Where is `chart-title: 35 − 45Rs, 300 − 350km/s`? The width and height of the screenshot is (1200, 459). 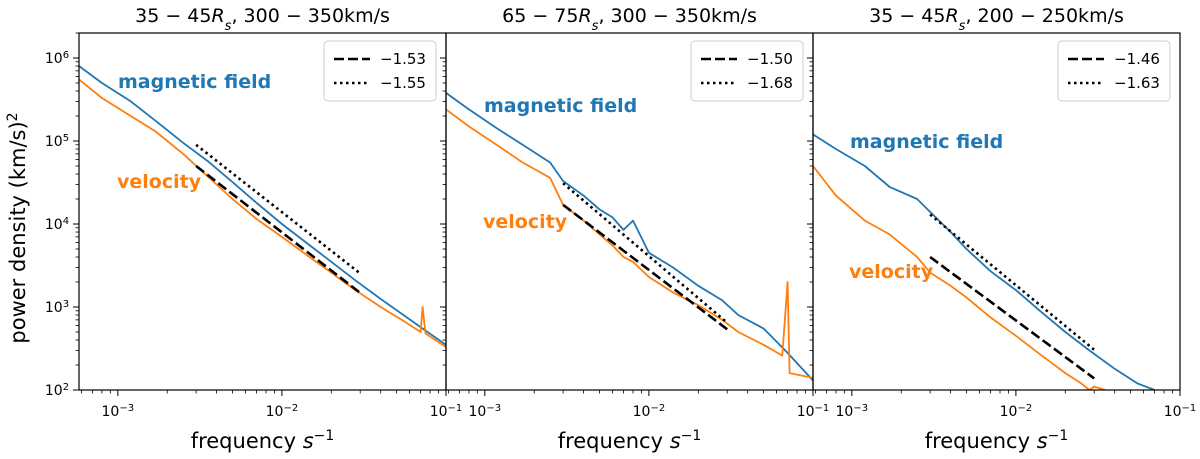
chart-title: 35 − 45Rs, 300 − 350km/s is located at coordinates (262, 19).